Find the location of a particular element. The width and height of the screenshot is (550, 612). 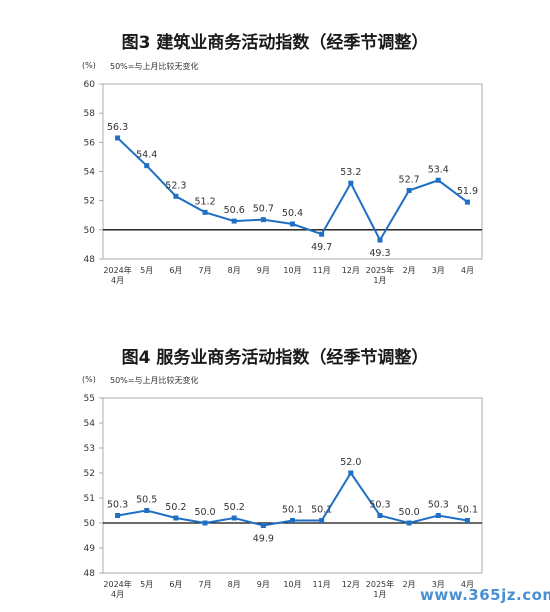

construction-x-tick-label: 5月 is located at coordinates (146, 270).